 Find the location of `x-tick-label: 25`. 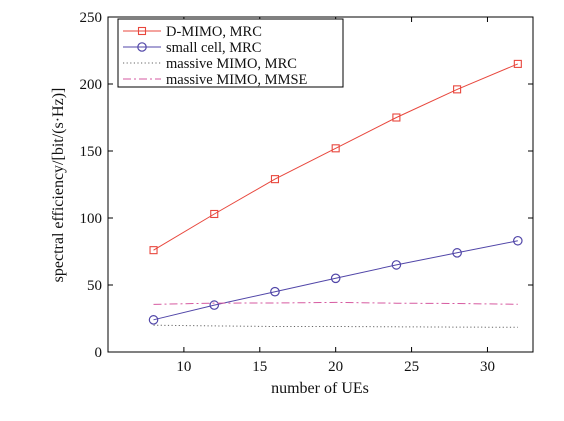

x-tick-label: 25 is located at coordinates (411, 367).